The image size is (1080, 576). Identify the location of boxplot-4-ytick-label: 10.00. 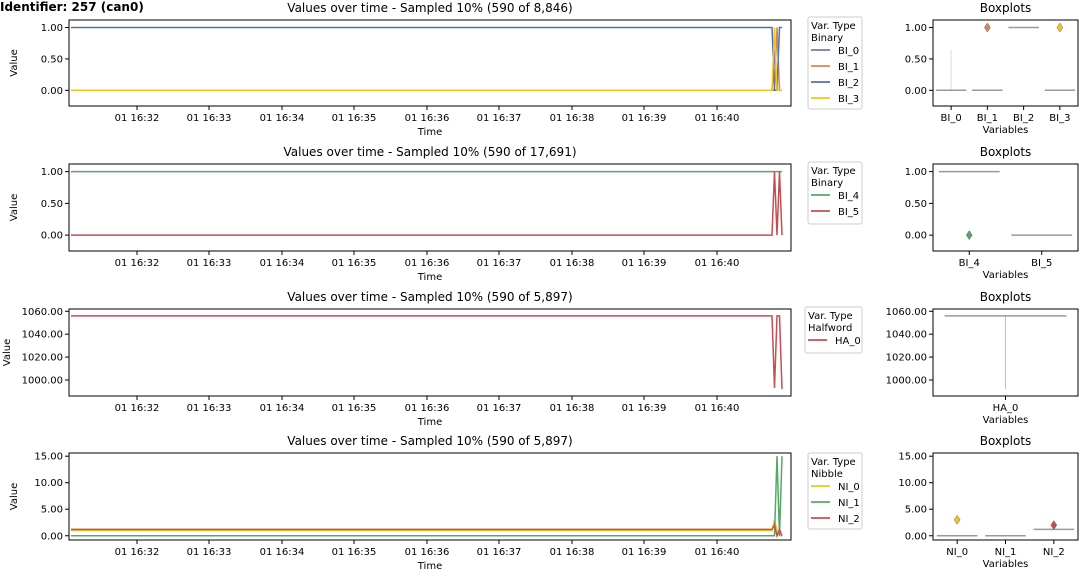
(912, 483).